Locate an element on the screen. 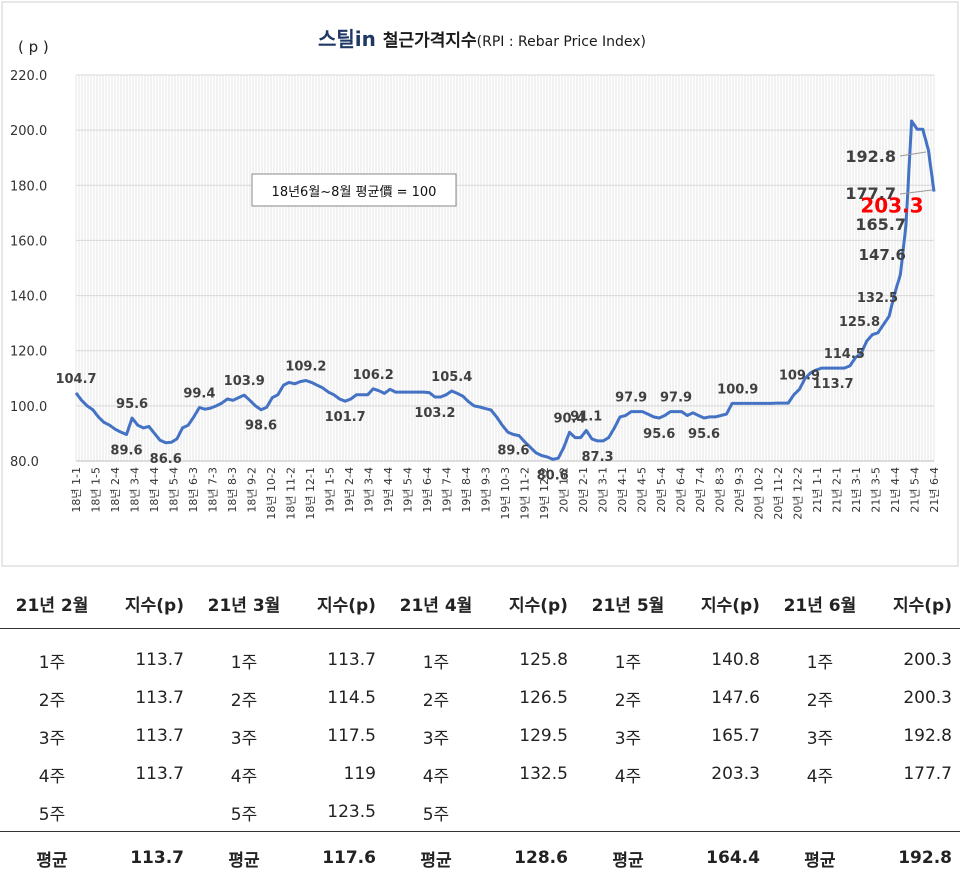 The image size is (960, 884). data-label: 97.9 is located at coordinates (631, 398).